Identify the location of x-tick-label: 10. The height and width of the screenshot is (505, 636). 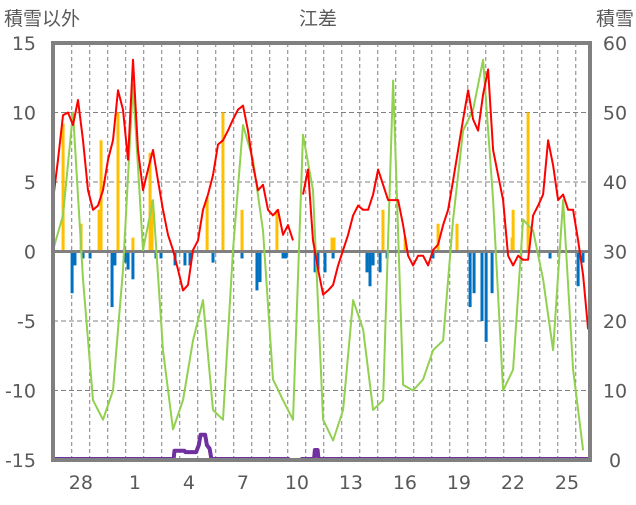
(297, 483).